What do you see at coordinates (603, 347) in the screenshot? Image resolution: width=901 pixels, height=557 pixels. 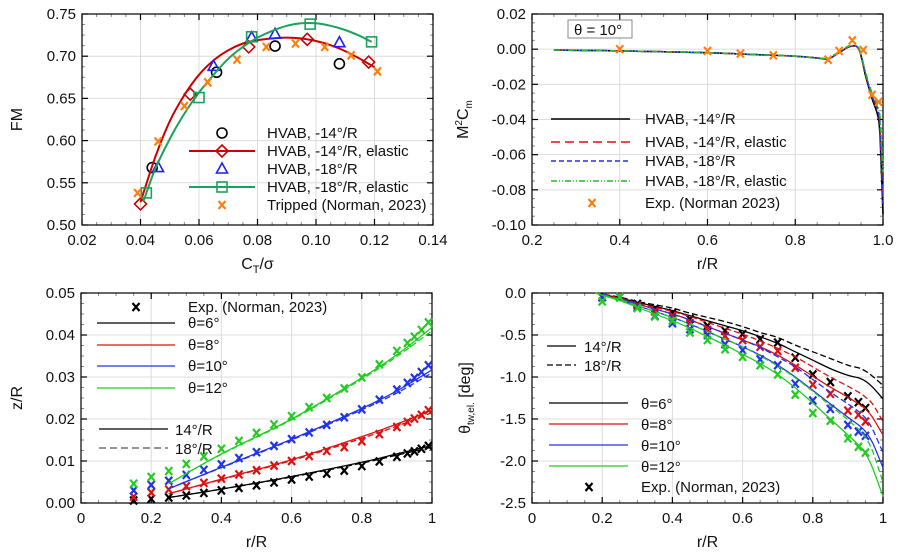 I see `legend-label: 14°/R` at bounding box center [603, 347].